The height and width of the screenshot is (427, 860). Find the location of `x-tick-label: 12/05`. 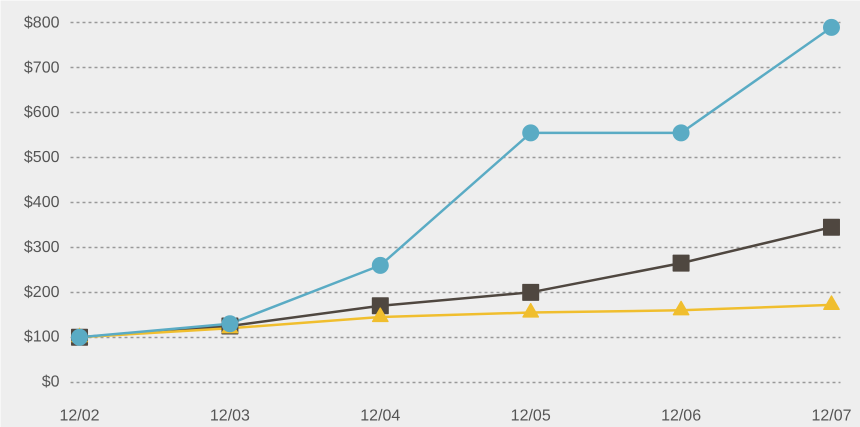

x-tick-label: 12/05 is located at coordinates (530, 416).